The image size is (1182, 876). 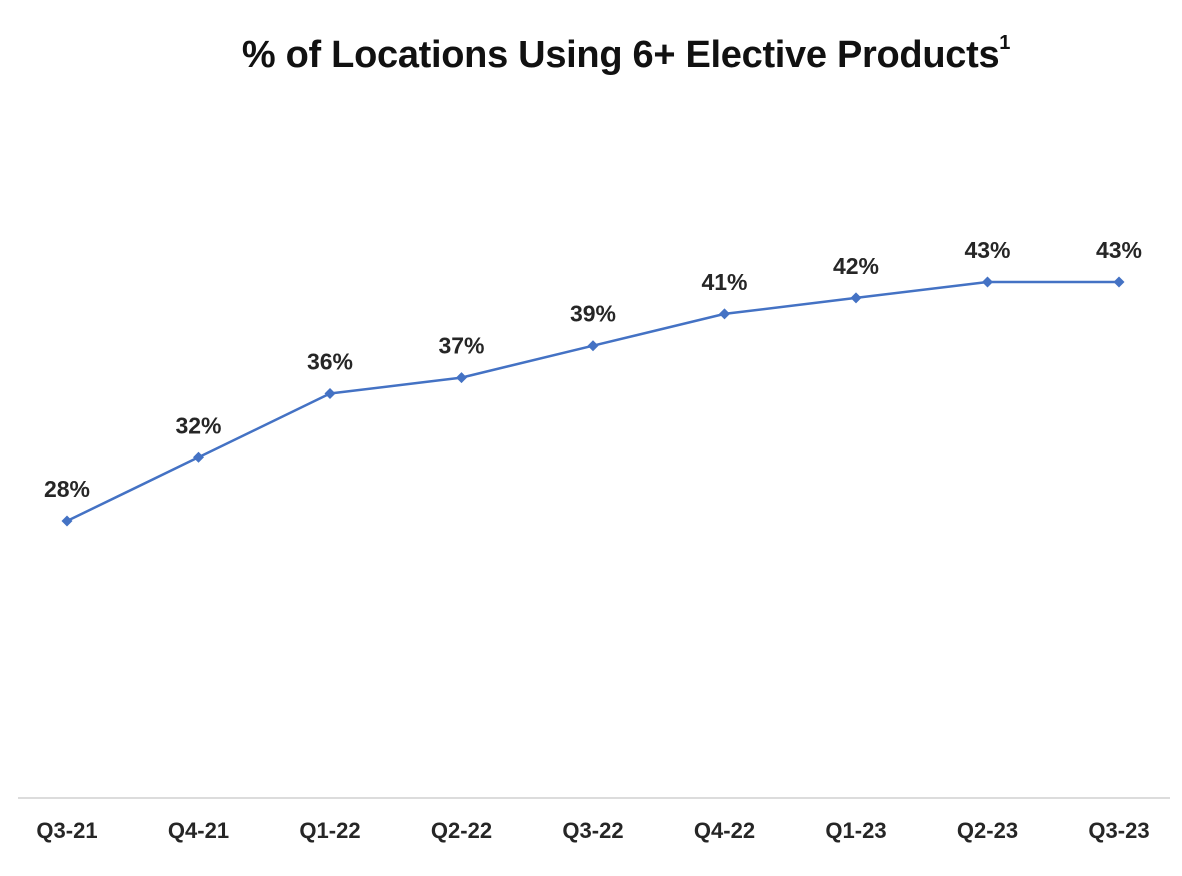 I want to click on x-tick-q2-23: Q2-23, so click(x=987, y=830).